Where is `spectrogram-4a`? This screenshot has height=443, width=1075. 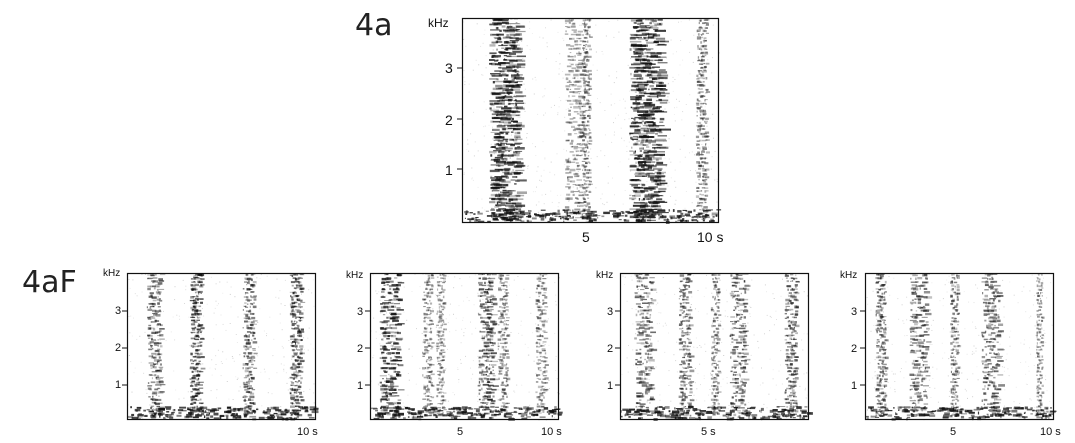
spectrogram-4a is located at coordinates (589, 120).